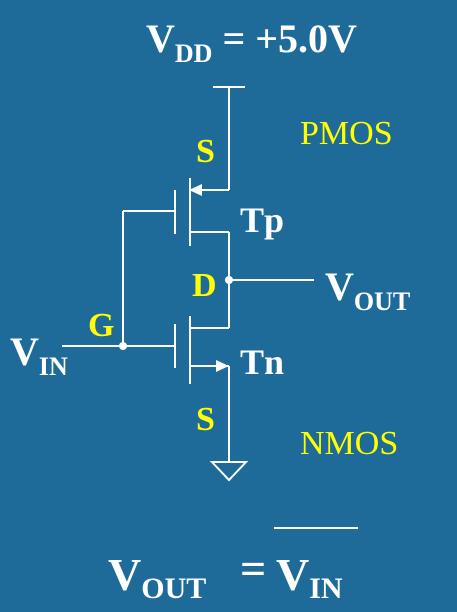 This screenshot has height=612, width=457. What do you see at coordinates (195, 190) in the screenshot?
I see `pmos-arrow-icon` at bounding box center [195, 190].